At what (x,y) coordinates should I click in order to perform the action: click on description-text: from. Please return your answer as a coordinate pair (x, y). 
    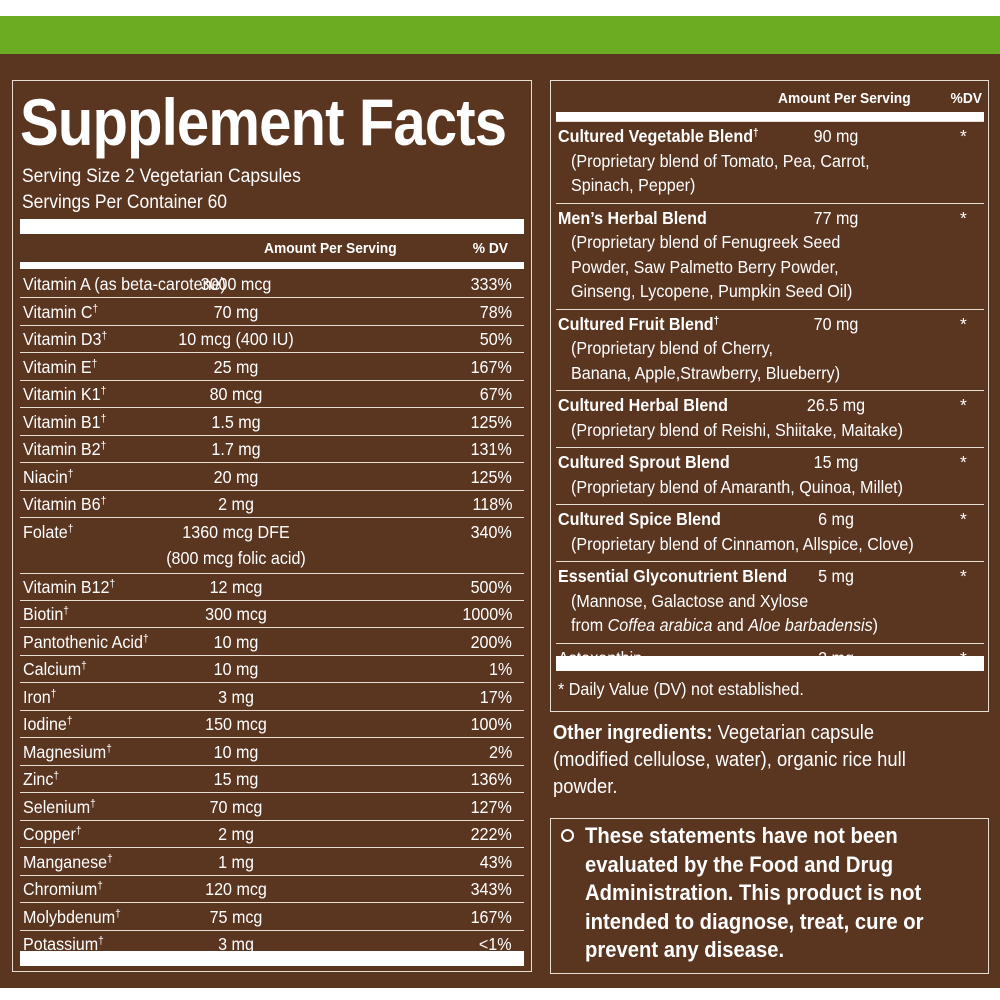
    Looking at the image, I should click on (589, 625).